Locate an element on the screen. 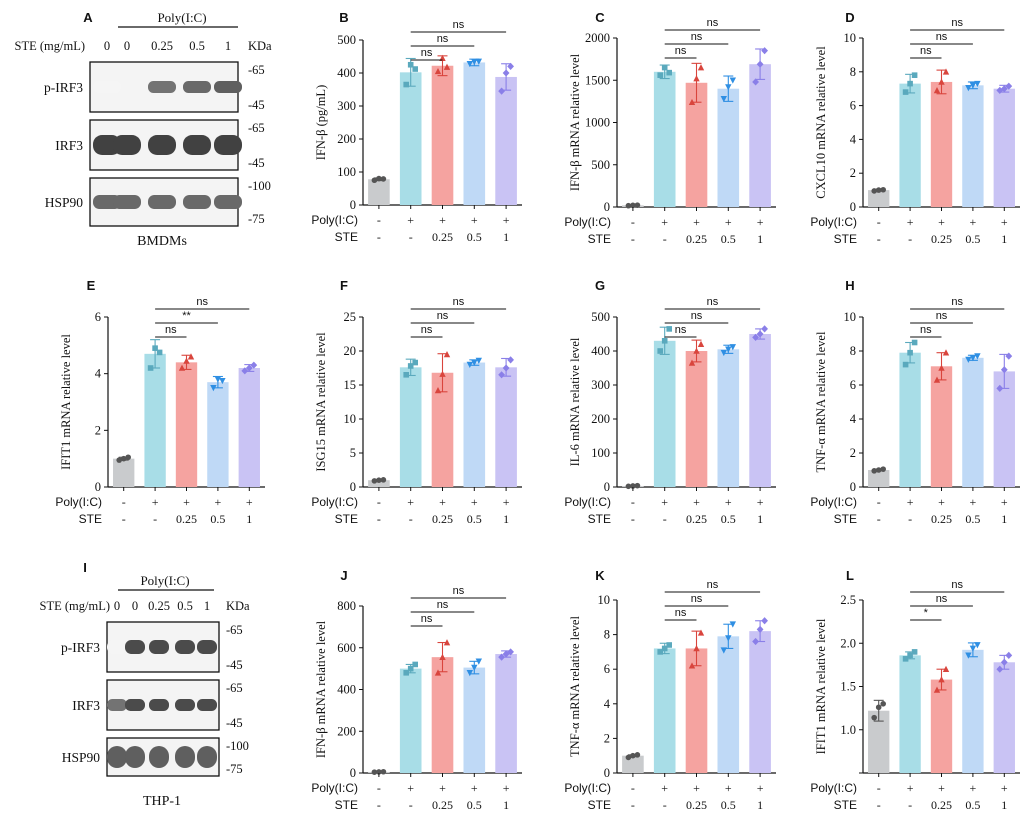 The image size is (1024, 814). conc-value: 1 is located at coordinates (228, 46).